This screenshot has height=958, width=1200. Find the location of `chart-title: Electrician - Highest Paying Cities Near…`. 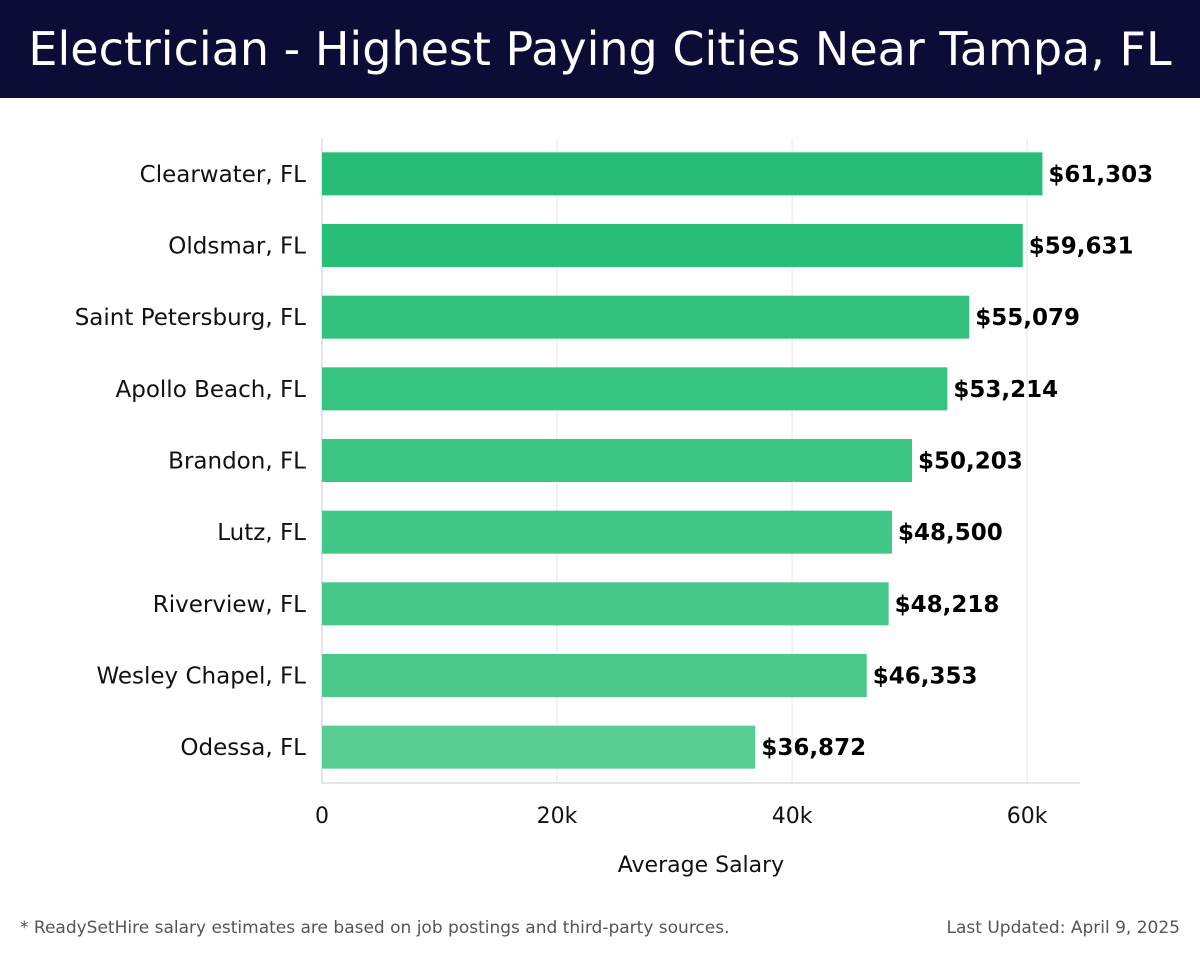

chart-title: Electrician - Highest Paying Cities Near… is located at coordinates (600, 49).